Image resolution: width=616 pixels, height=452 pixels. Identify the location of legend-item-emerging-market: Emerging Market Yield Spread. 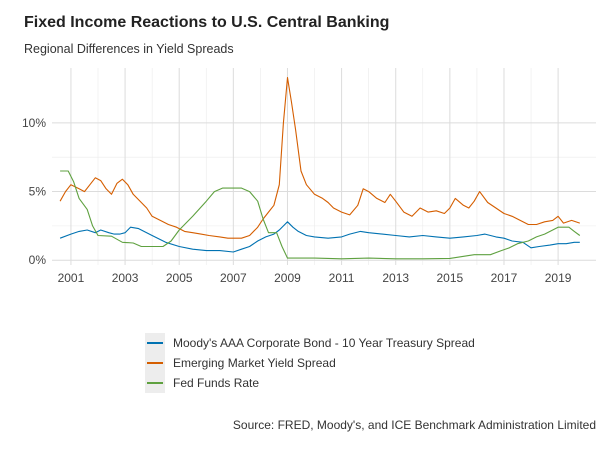
(310, 363).